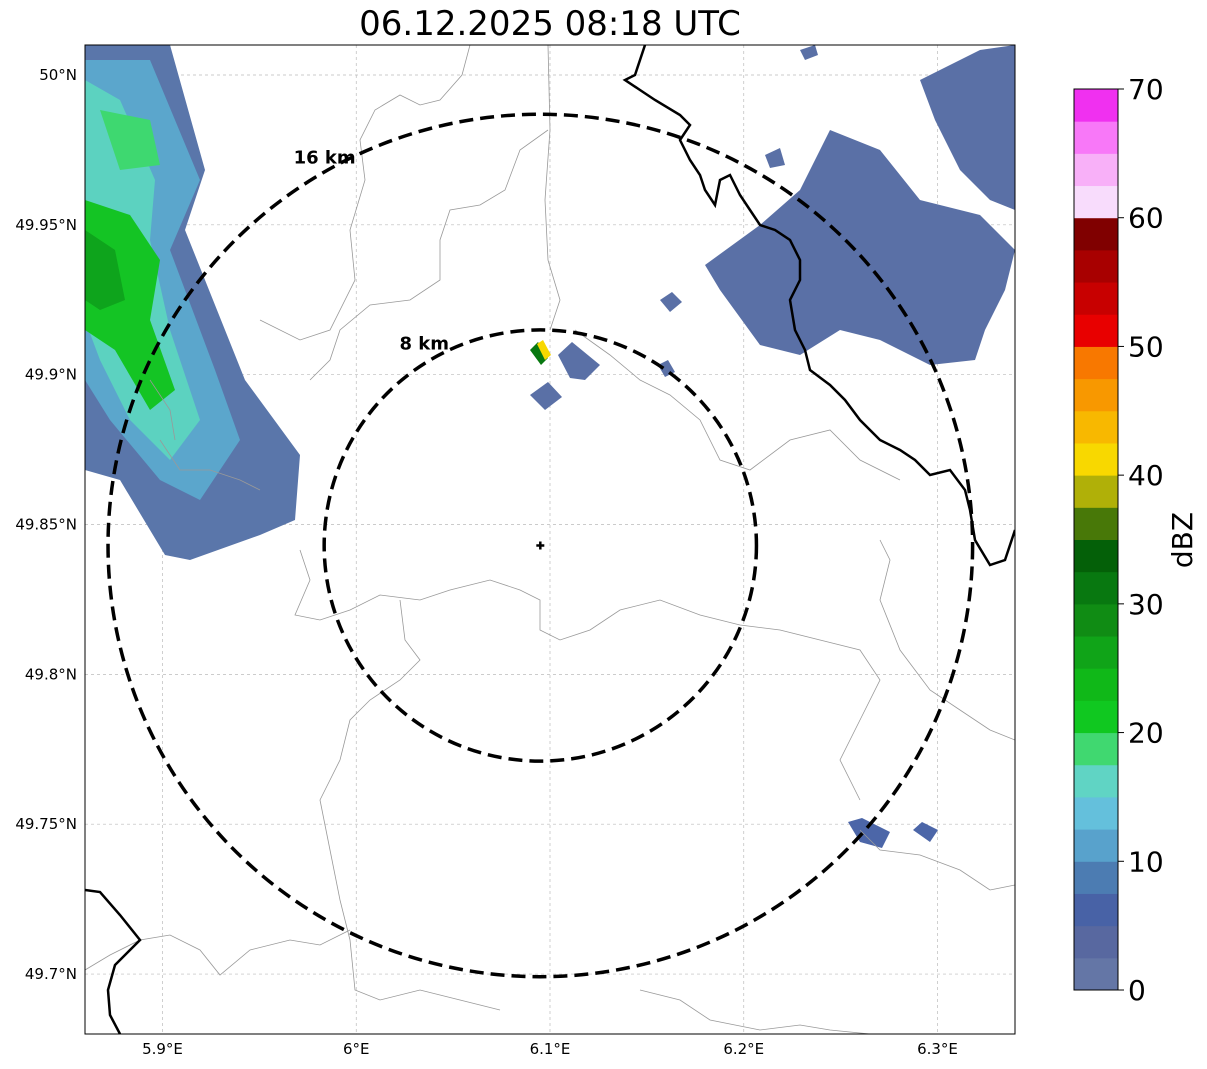 Image resolution: width=1207 pixels, height=1069 pixels. Describe the element at coordinates (775, 158) in the screenshot. I see `echo-ne-fleck` at that location.